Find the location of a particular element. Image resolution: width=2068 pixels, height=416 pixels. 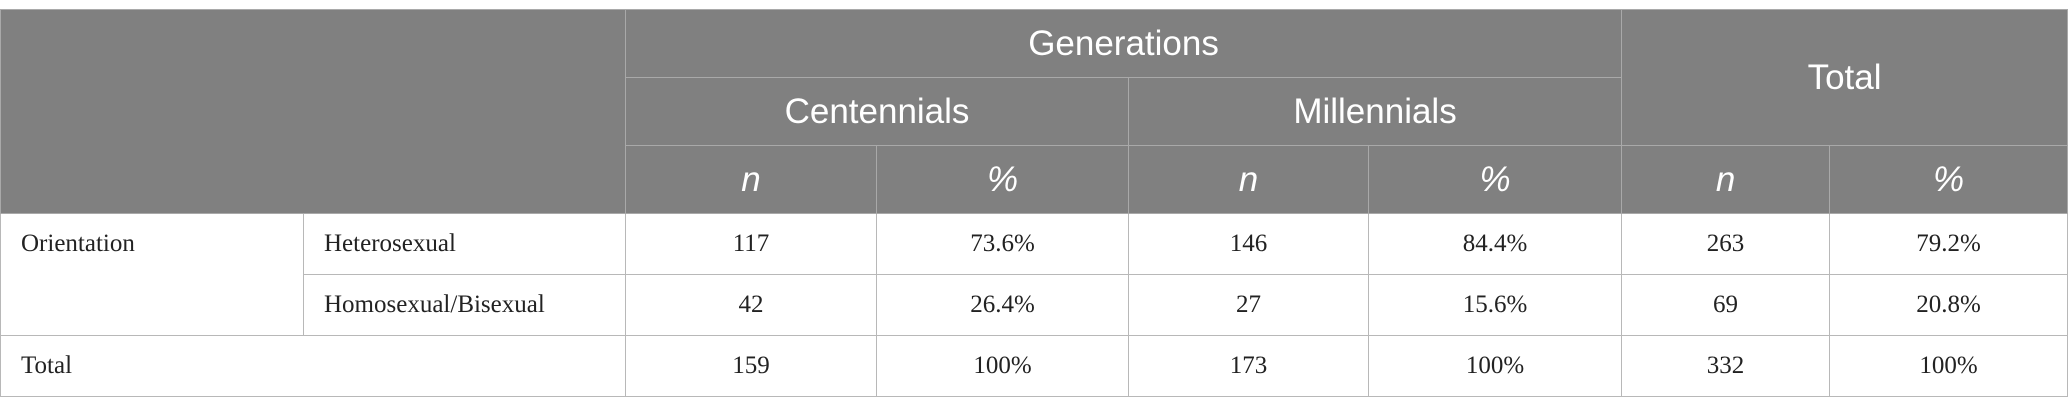

cell: 20.8% is located at coordinates (1948, 305).